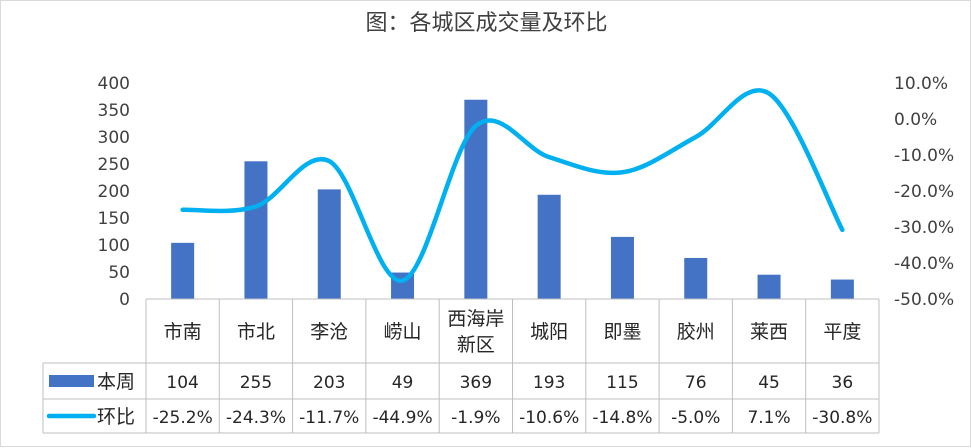  What do you see at coordinates (114, 246) in the screenshot?
I see `left-axis-tick-label: 100` at bounding box center [114, 246].